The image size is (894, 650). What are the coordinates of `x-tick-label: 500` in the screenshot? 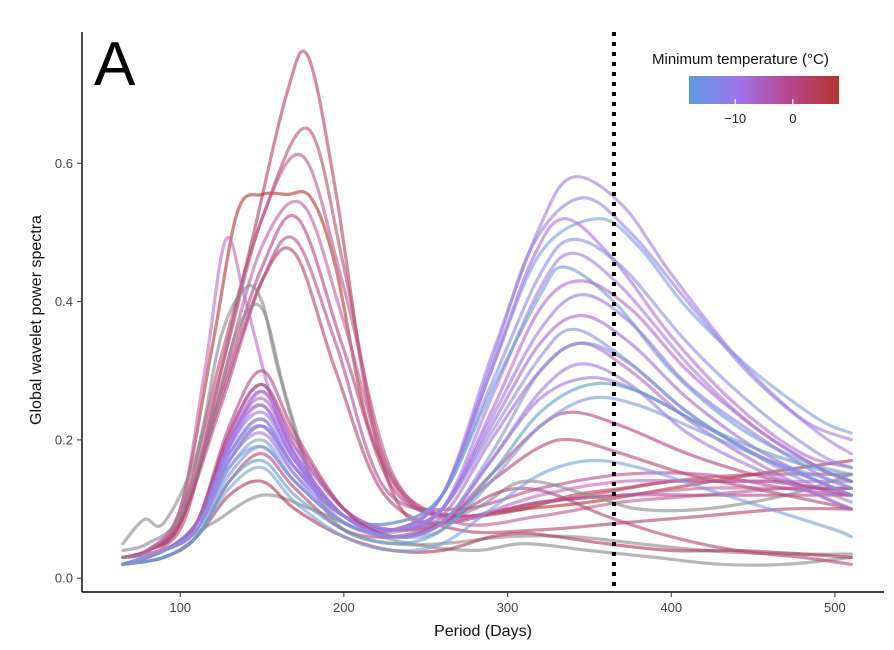 It's located at (835, 607).